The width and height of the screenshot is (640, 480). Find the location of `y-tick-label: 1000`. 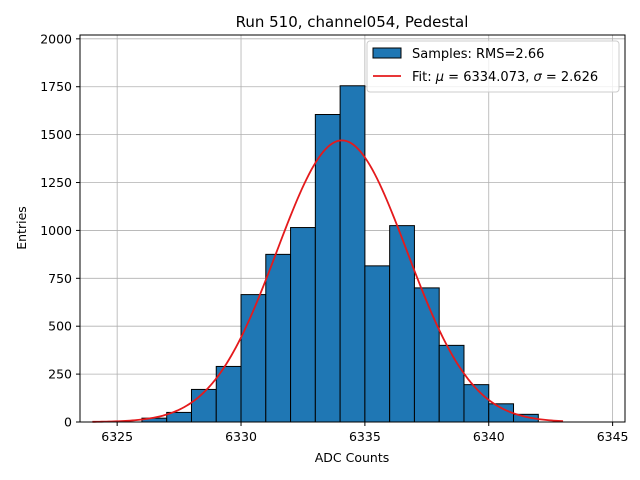

y-tick-label: 1000 is located at coordinates (56, 230).